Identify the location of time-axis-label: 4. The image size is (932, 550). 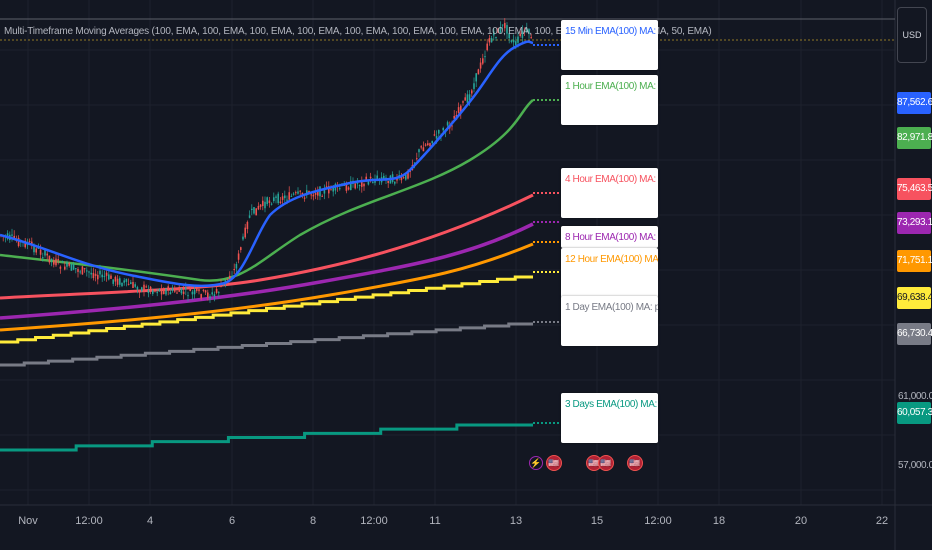
(150, 521).